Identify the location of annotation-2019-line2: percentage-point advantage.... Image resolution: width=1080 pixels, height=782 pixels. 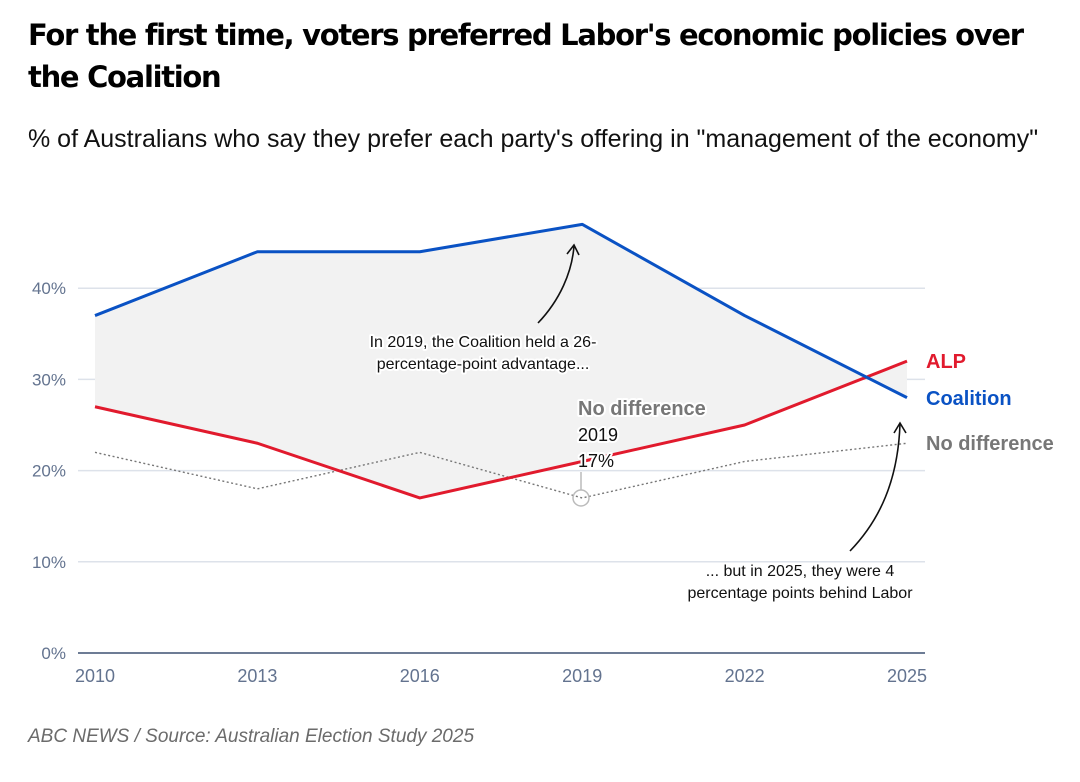
(483, 364).